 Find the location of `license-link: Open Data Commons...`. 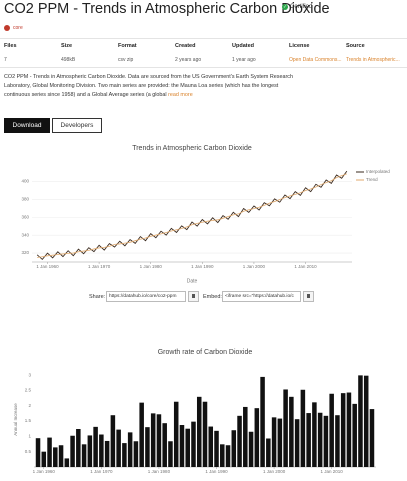

license-link: Open Data Commons... is located at coordinates (315, 60).